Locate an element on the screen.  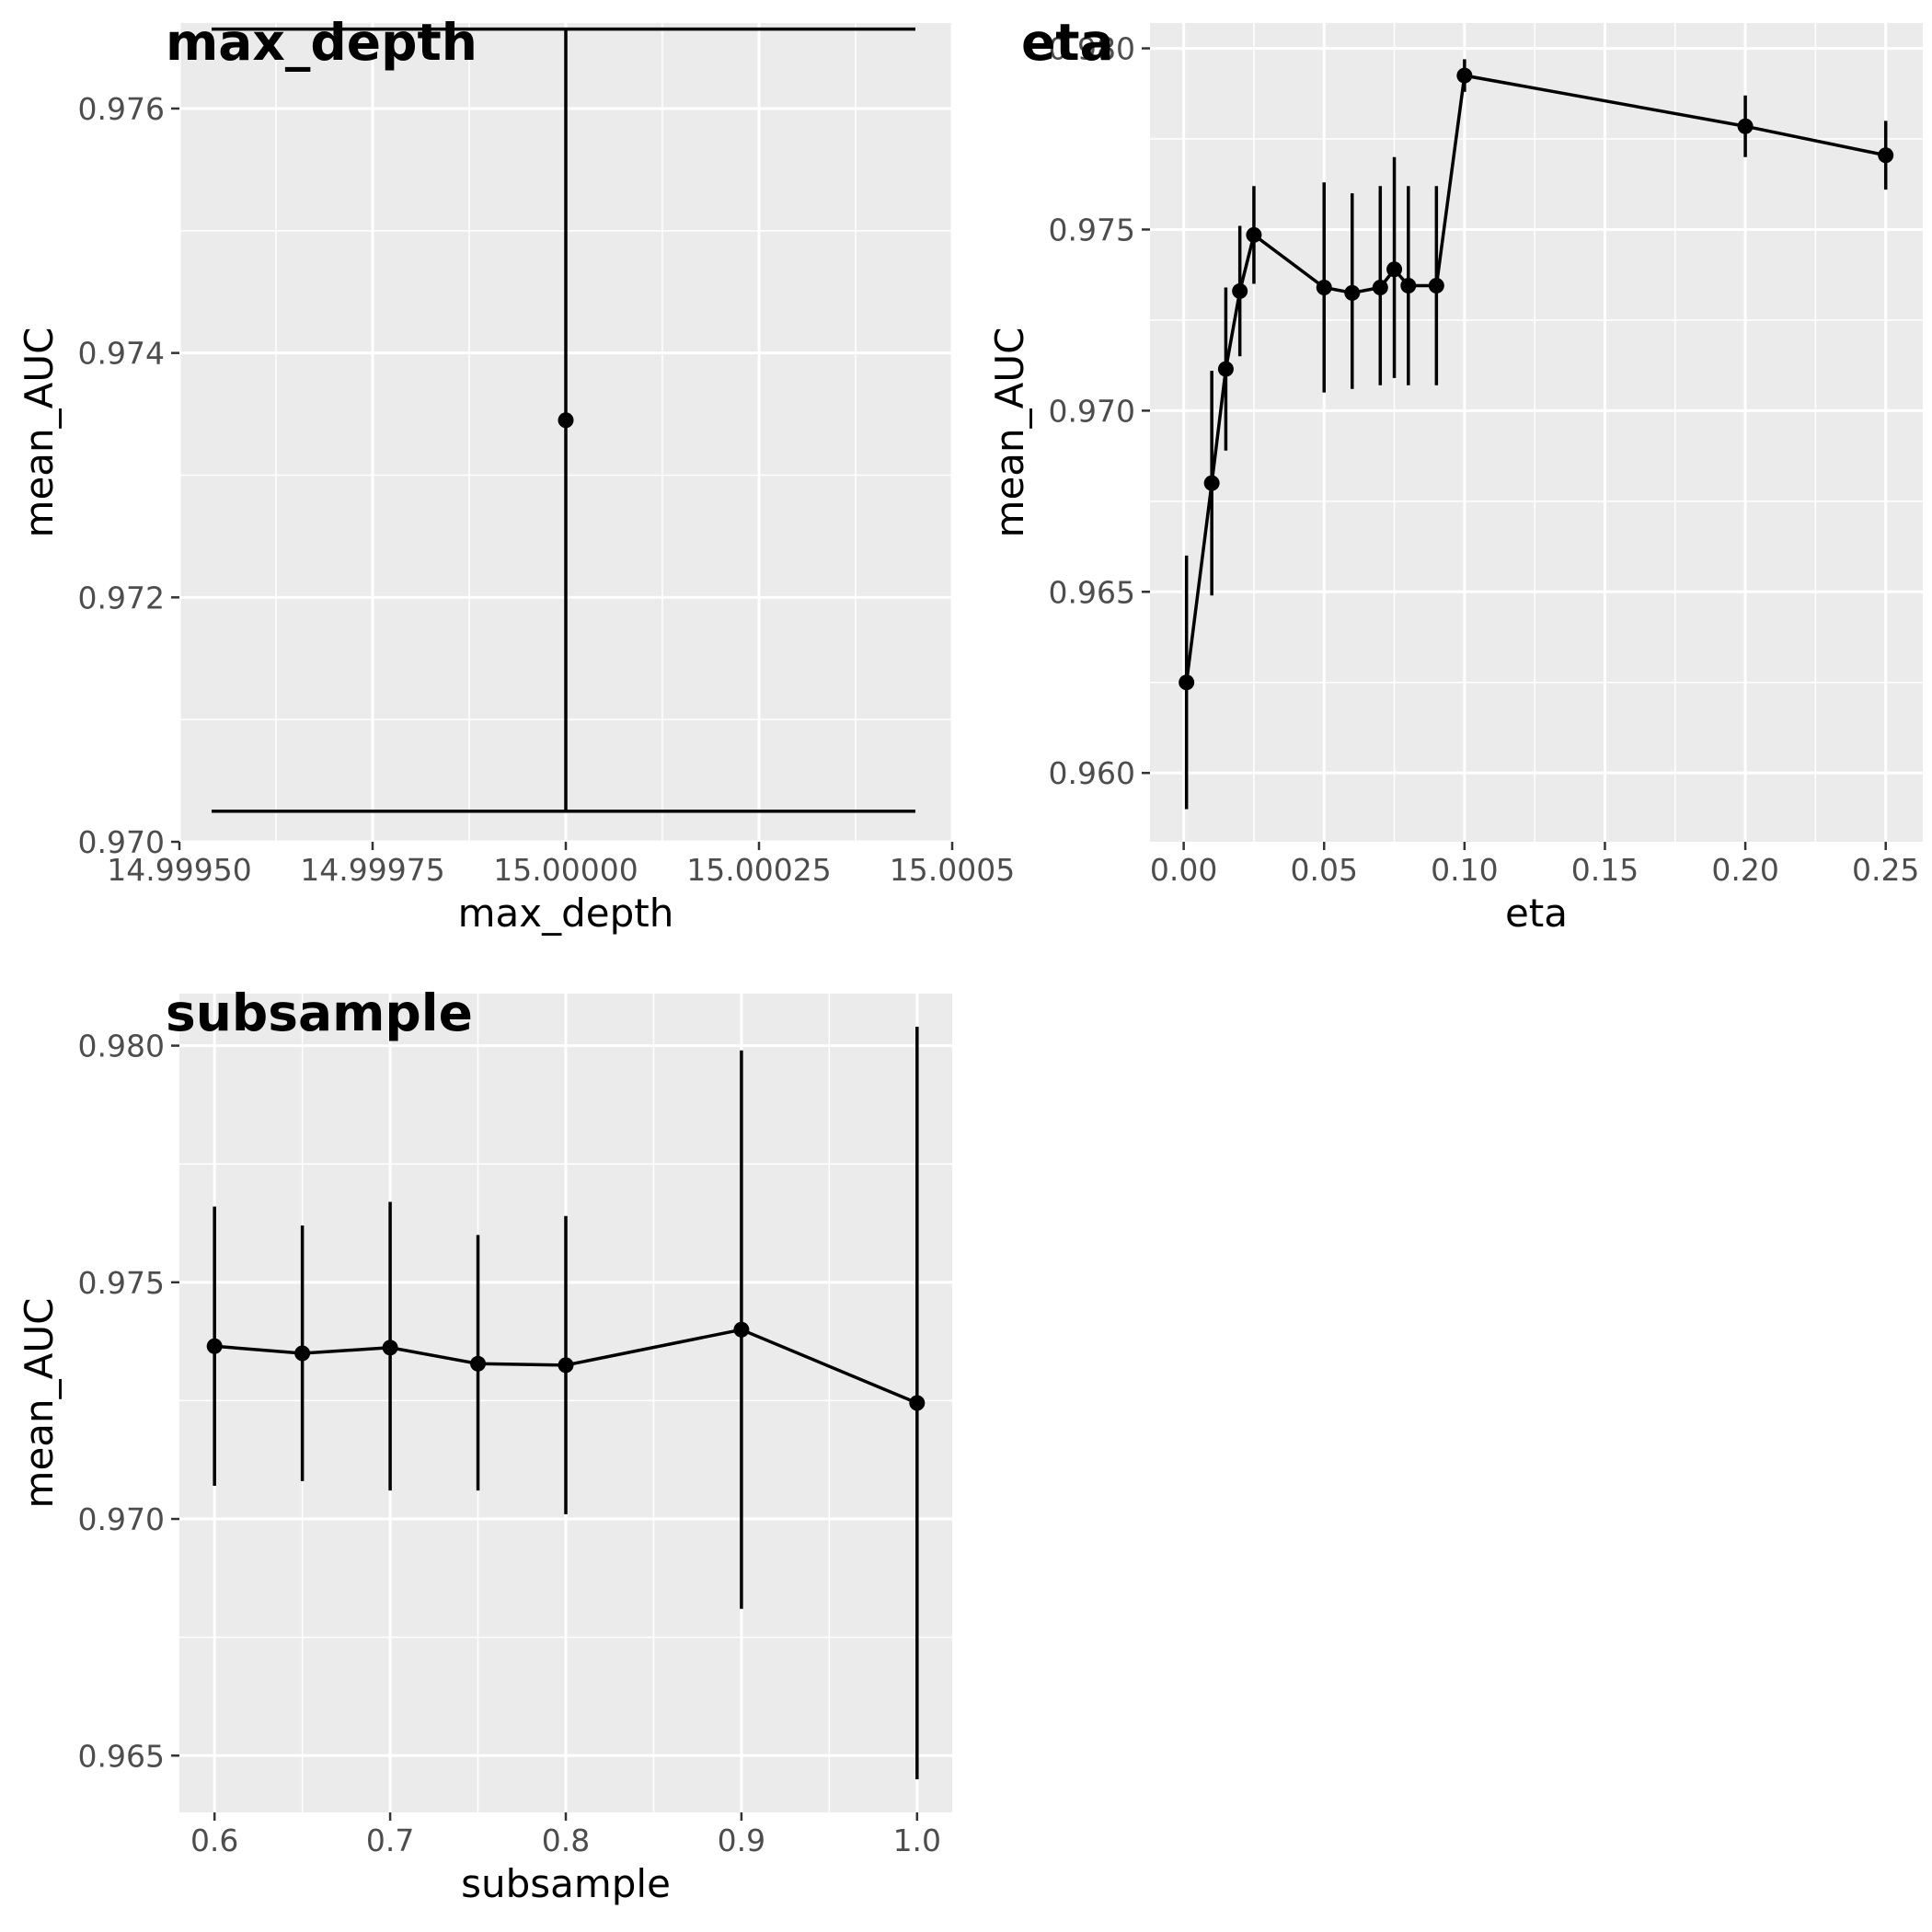
series-line is located at coordinates (1535, 378).